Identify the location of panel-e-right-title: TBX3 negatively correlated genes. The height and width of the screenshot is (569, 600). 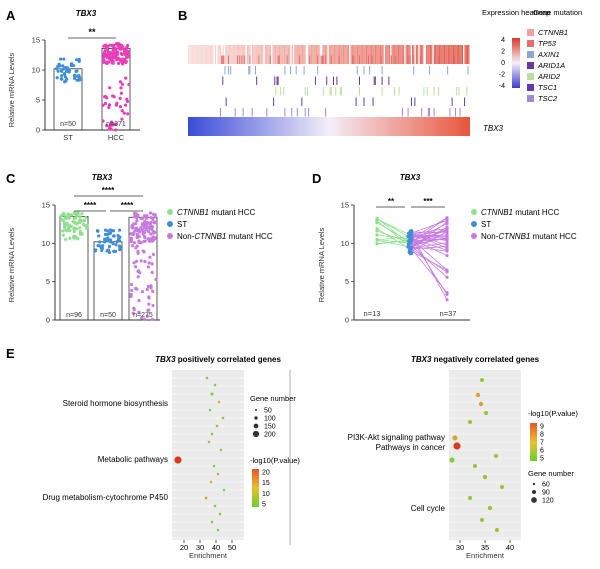
(475, 359).